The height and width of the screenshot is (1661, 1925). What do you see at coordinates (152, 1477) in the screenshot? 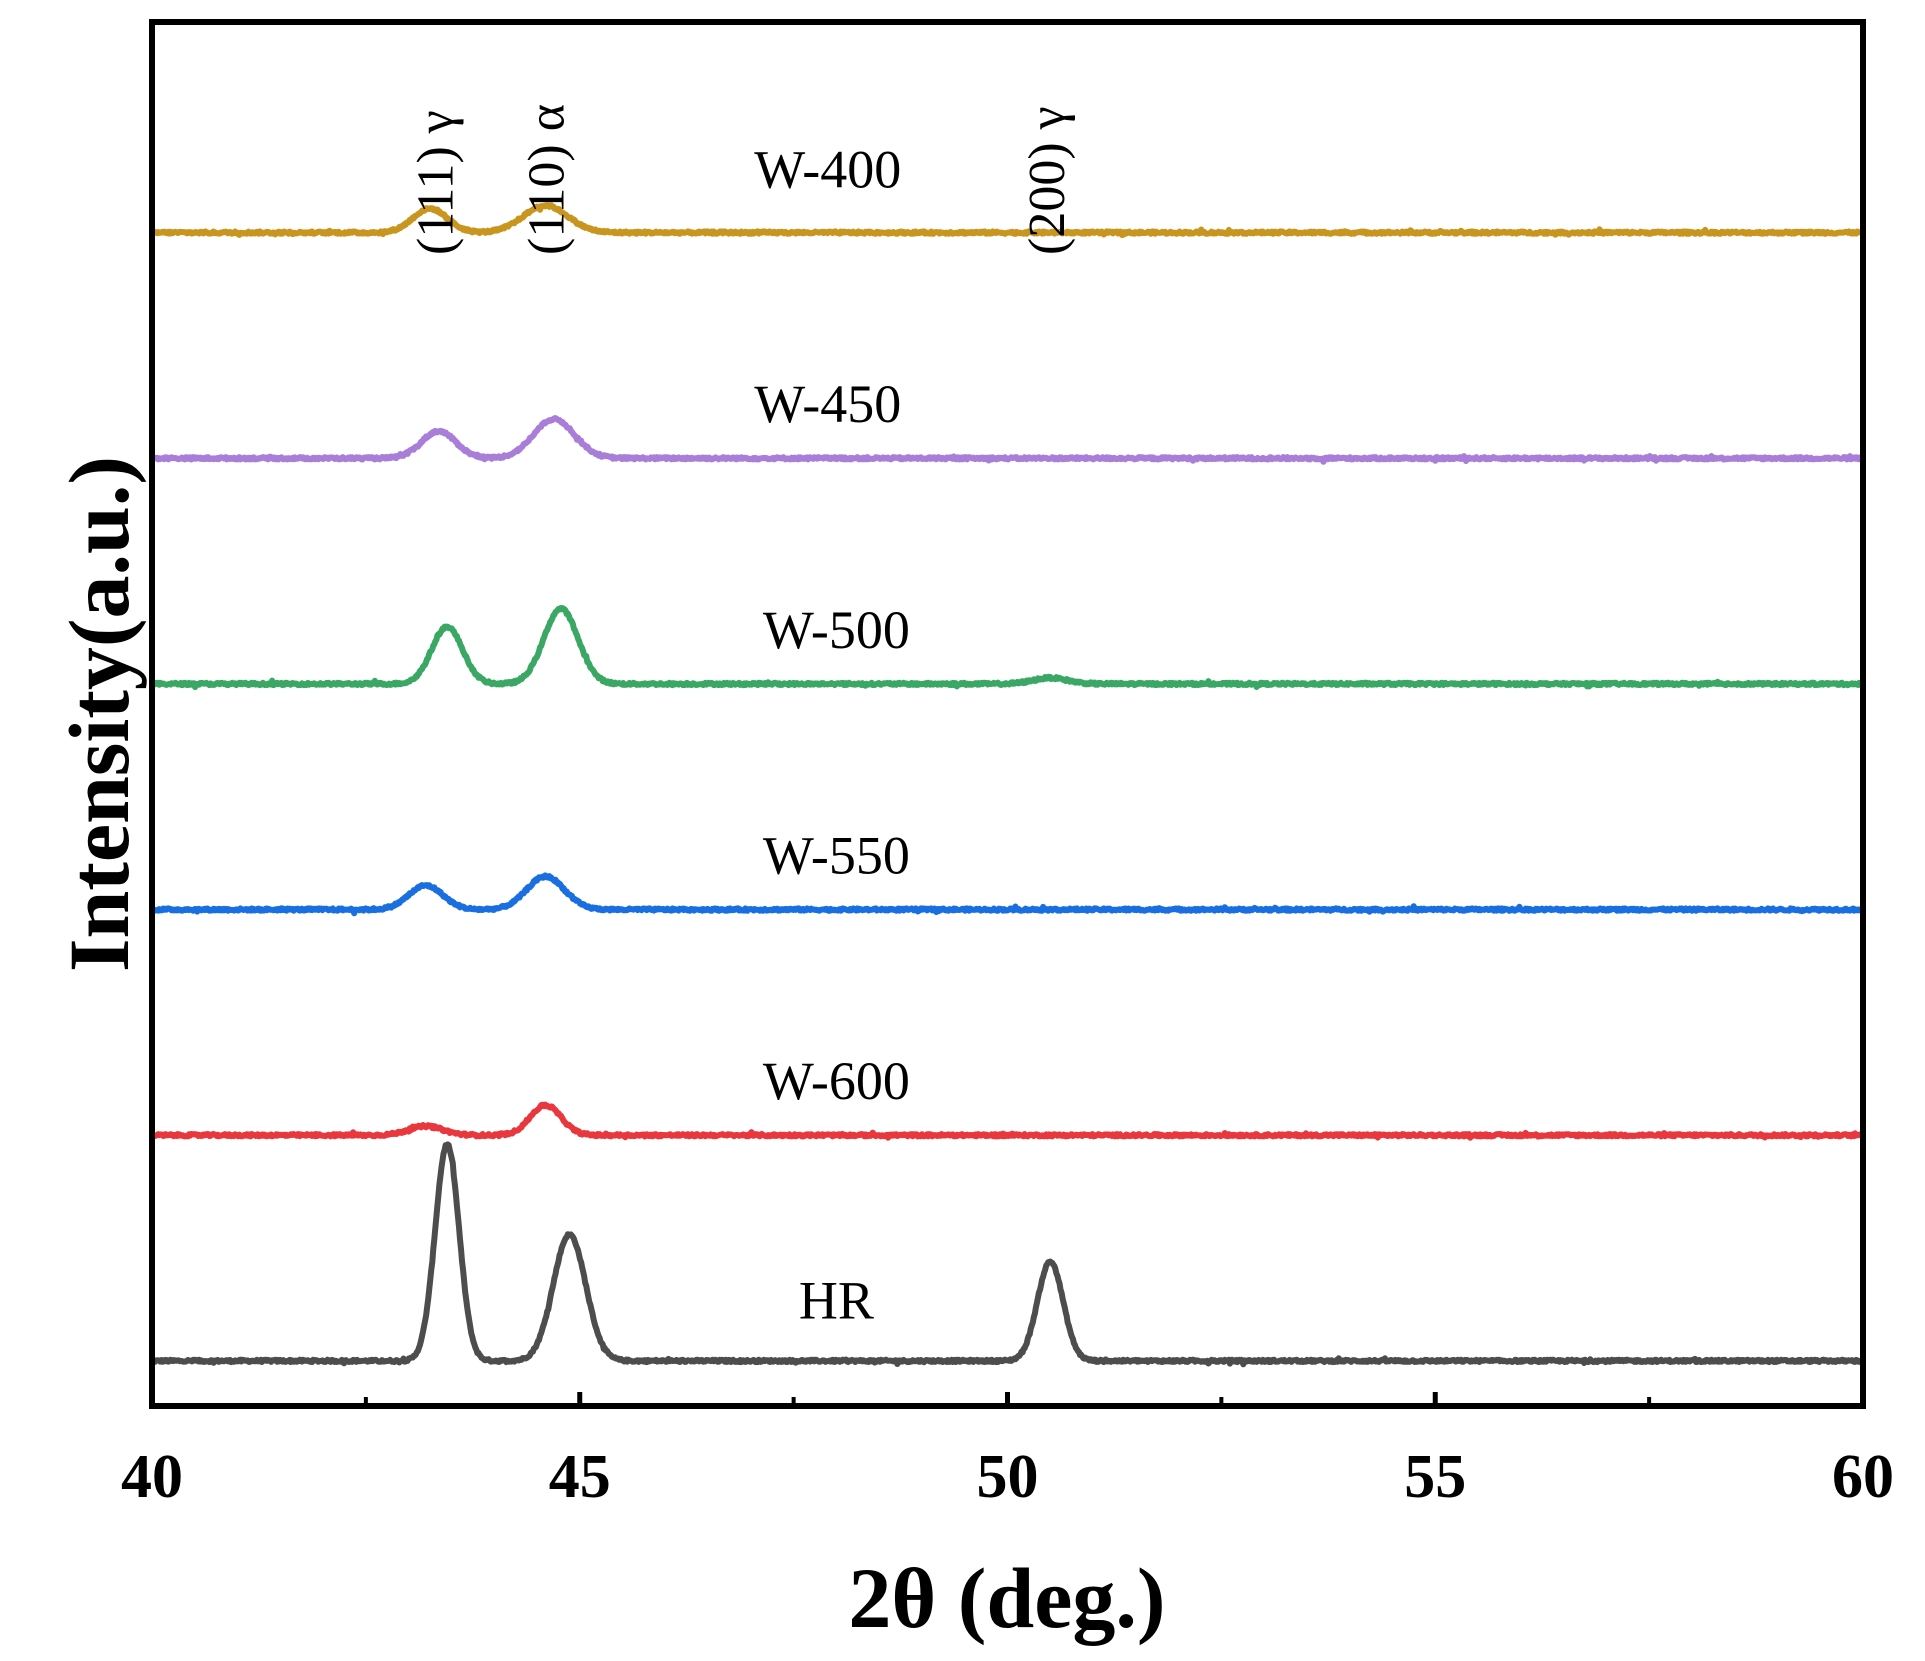
I see `x-tick-label: 40` at bounding box center [152, 1477].